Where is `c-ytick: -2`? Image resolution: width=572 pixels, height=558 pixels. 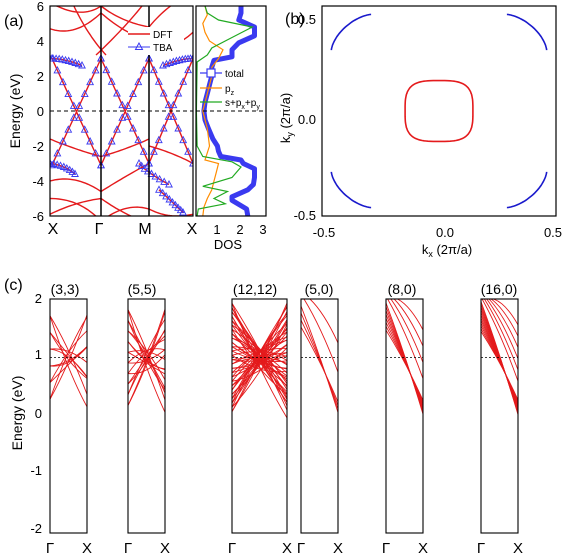
c-ytick: -2 is located at coordinates (36, 528).